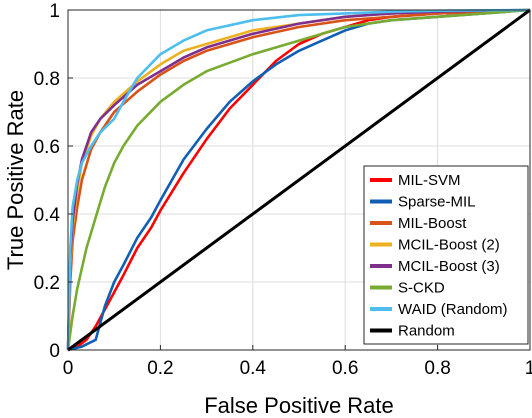 This screenshot has width=532, height=418. Describe the element at coordinates (47, 79) in the screenshot. I see `y-tick-label: 0.8` at that location.